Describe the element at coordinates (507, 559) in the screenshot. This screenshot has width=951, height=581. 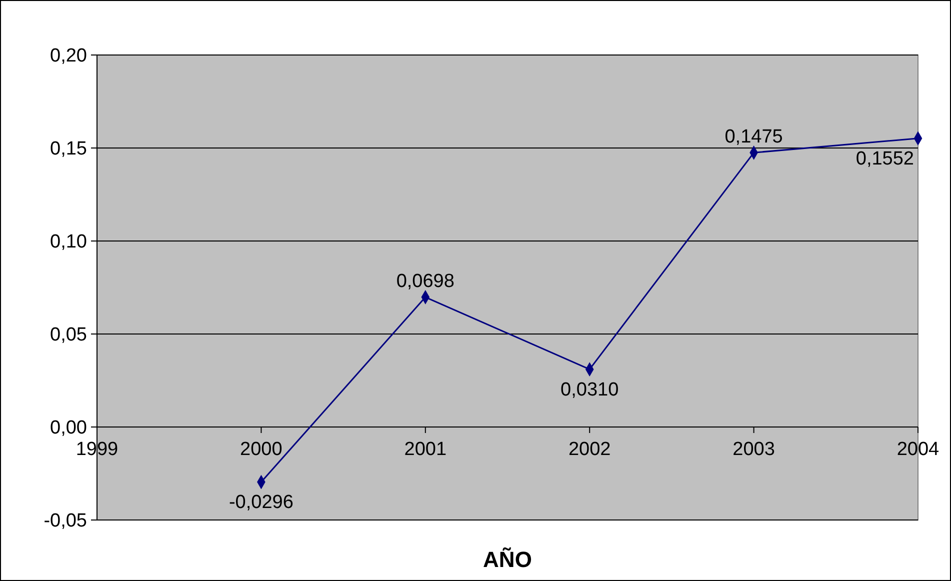
I see `x-axis-title: AÑO` at that location.